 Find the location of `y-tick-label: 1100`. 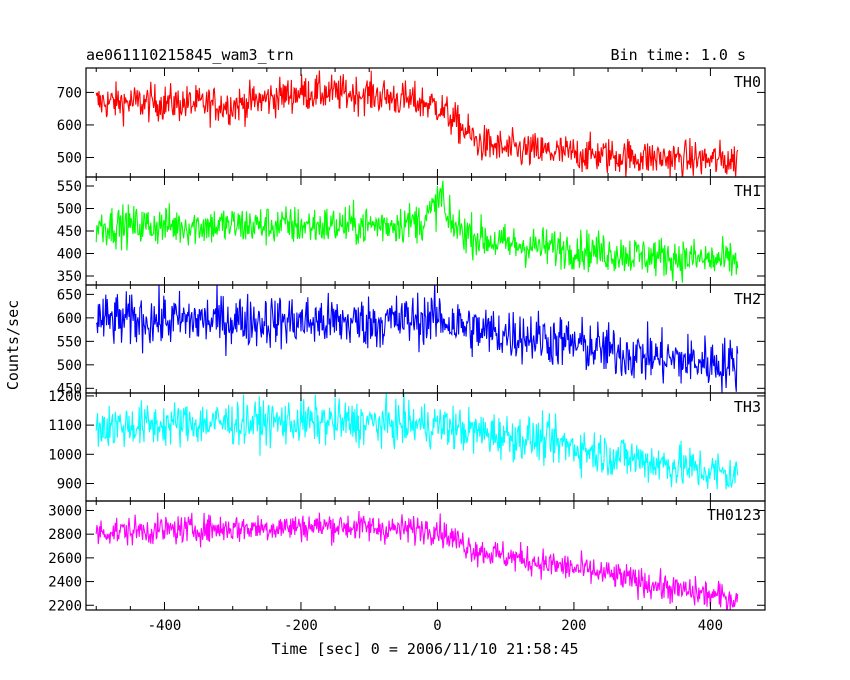

y-tick-label: 1100 is located at coordinates (65, 426).